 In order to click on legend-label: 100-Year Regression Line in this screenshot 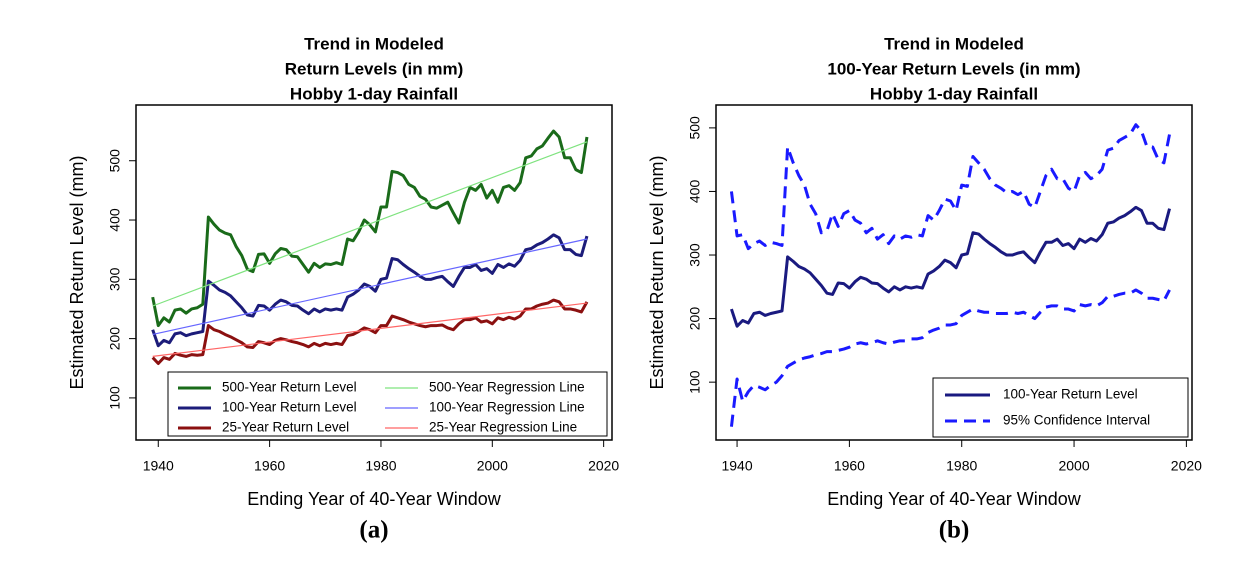, I will do `click(507, 407)`.